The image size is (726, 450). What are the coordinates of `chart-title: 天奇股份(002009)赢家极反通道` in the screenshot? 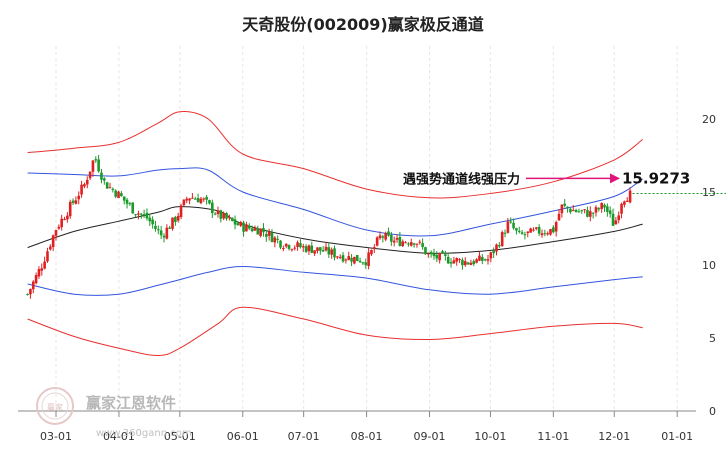 It's located at (362, 24).